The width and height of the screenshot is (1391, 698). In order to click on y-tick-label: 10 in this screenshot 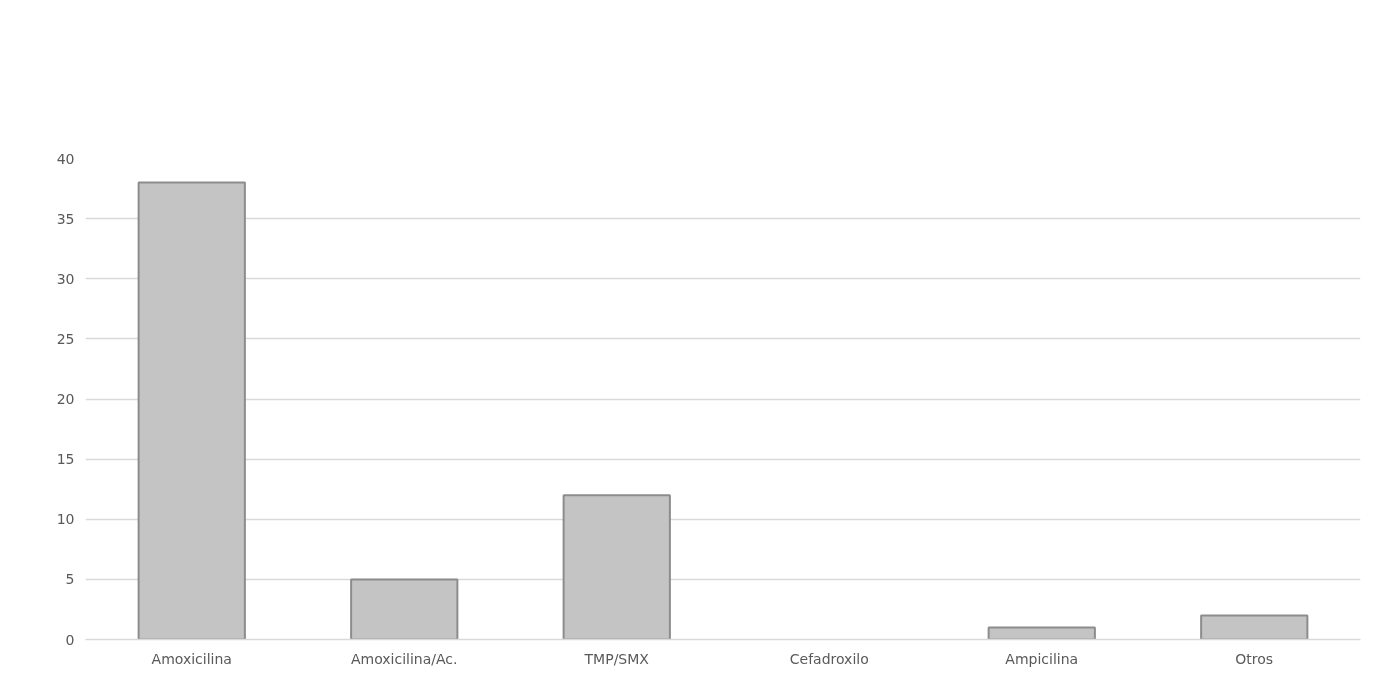, I will do `click(65, 519)`.